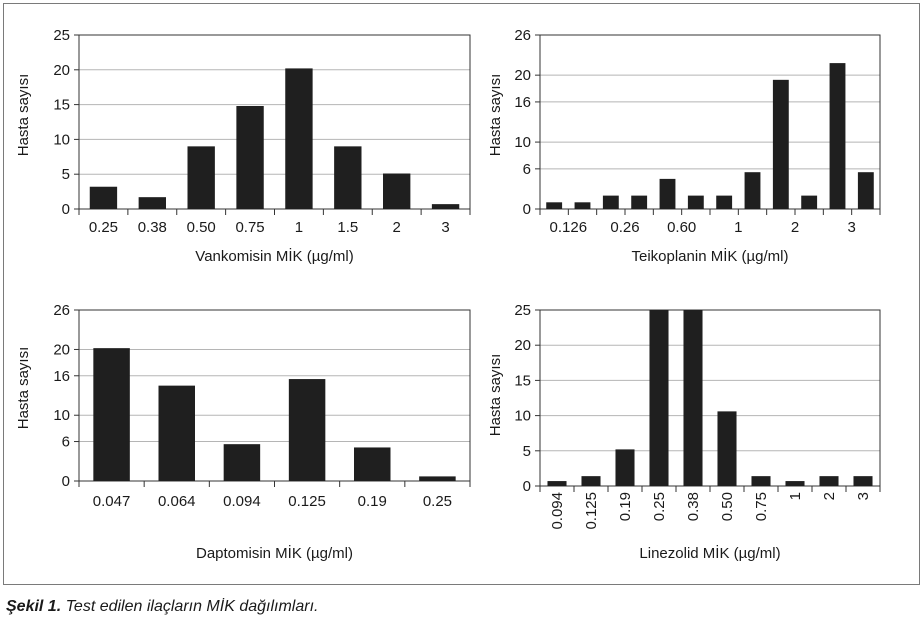 Image resolution: width=924 pixels, height=627 pixels. What do you see at coordinates (347, 227) in the screenshot?
I see `x-tick-label: 1.5` at bounding box center [347, 227].